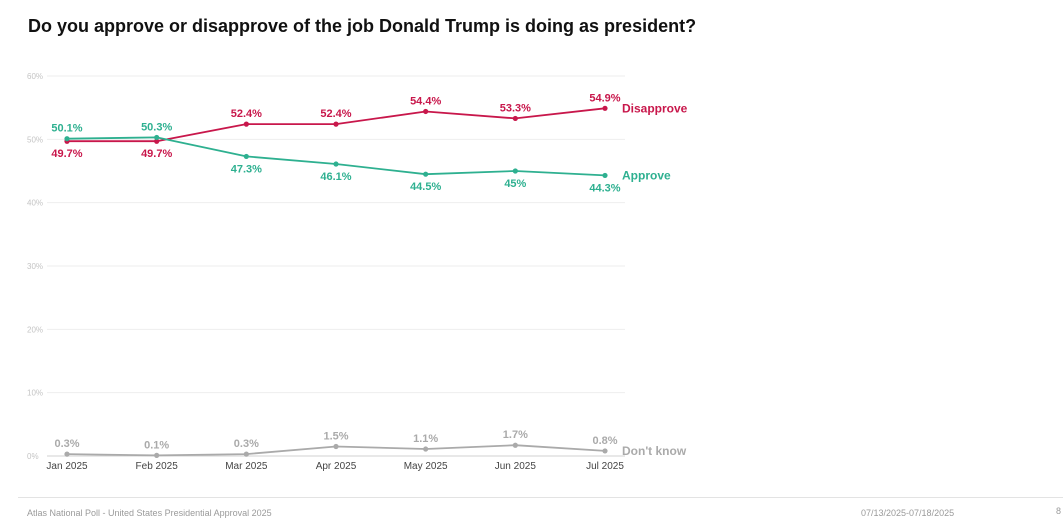  I want to click on data-label-approve: 50.3%, so click(156, 127).